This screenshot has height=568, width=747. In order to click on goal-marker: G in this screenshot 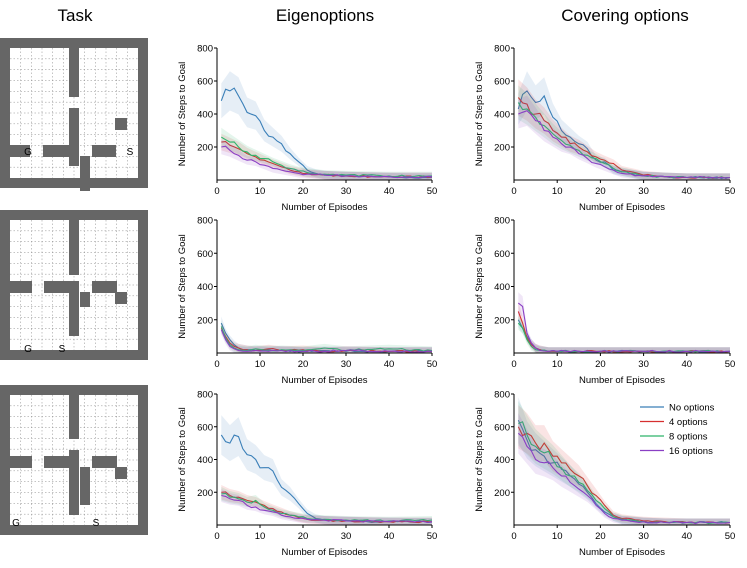, I will do `click(28, 349)`.